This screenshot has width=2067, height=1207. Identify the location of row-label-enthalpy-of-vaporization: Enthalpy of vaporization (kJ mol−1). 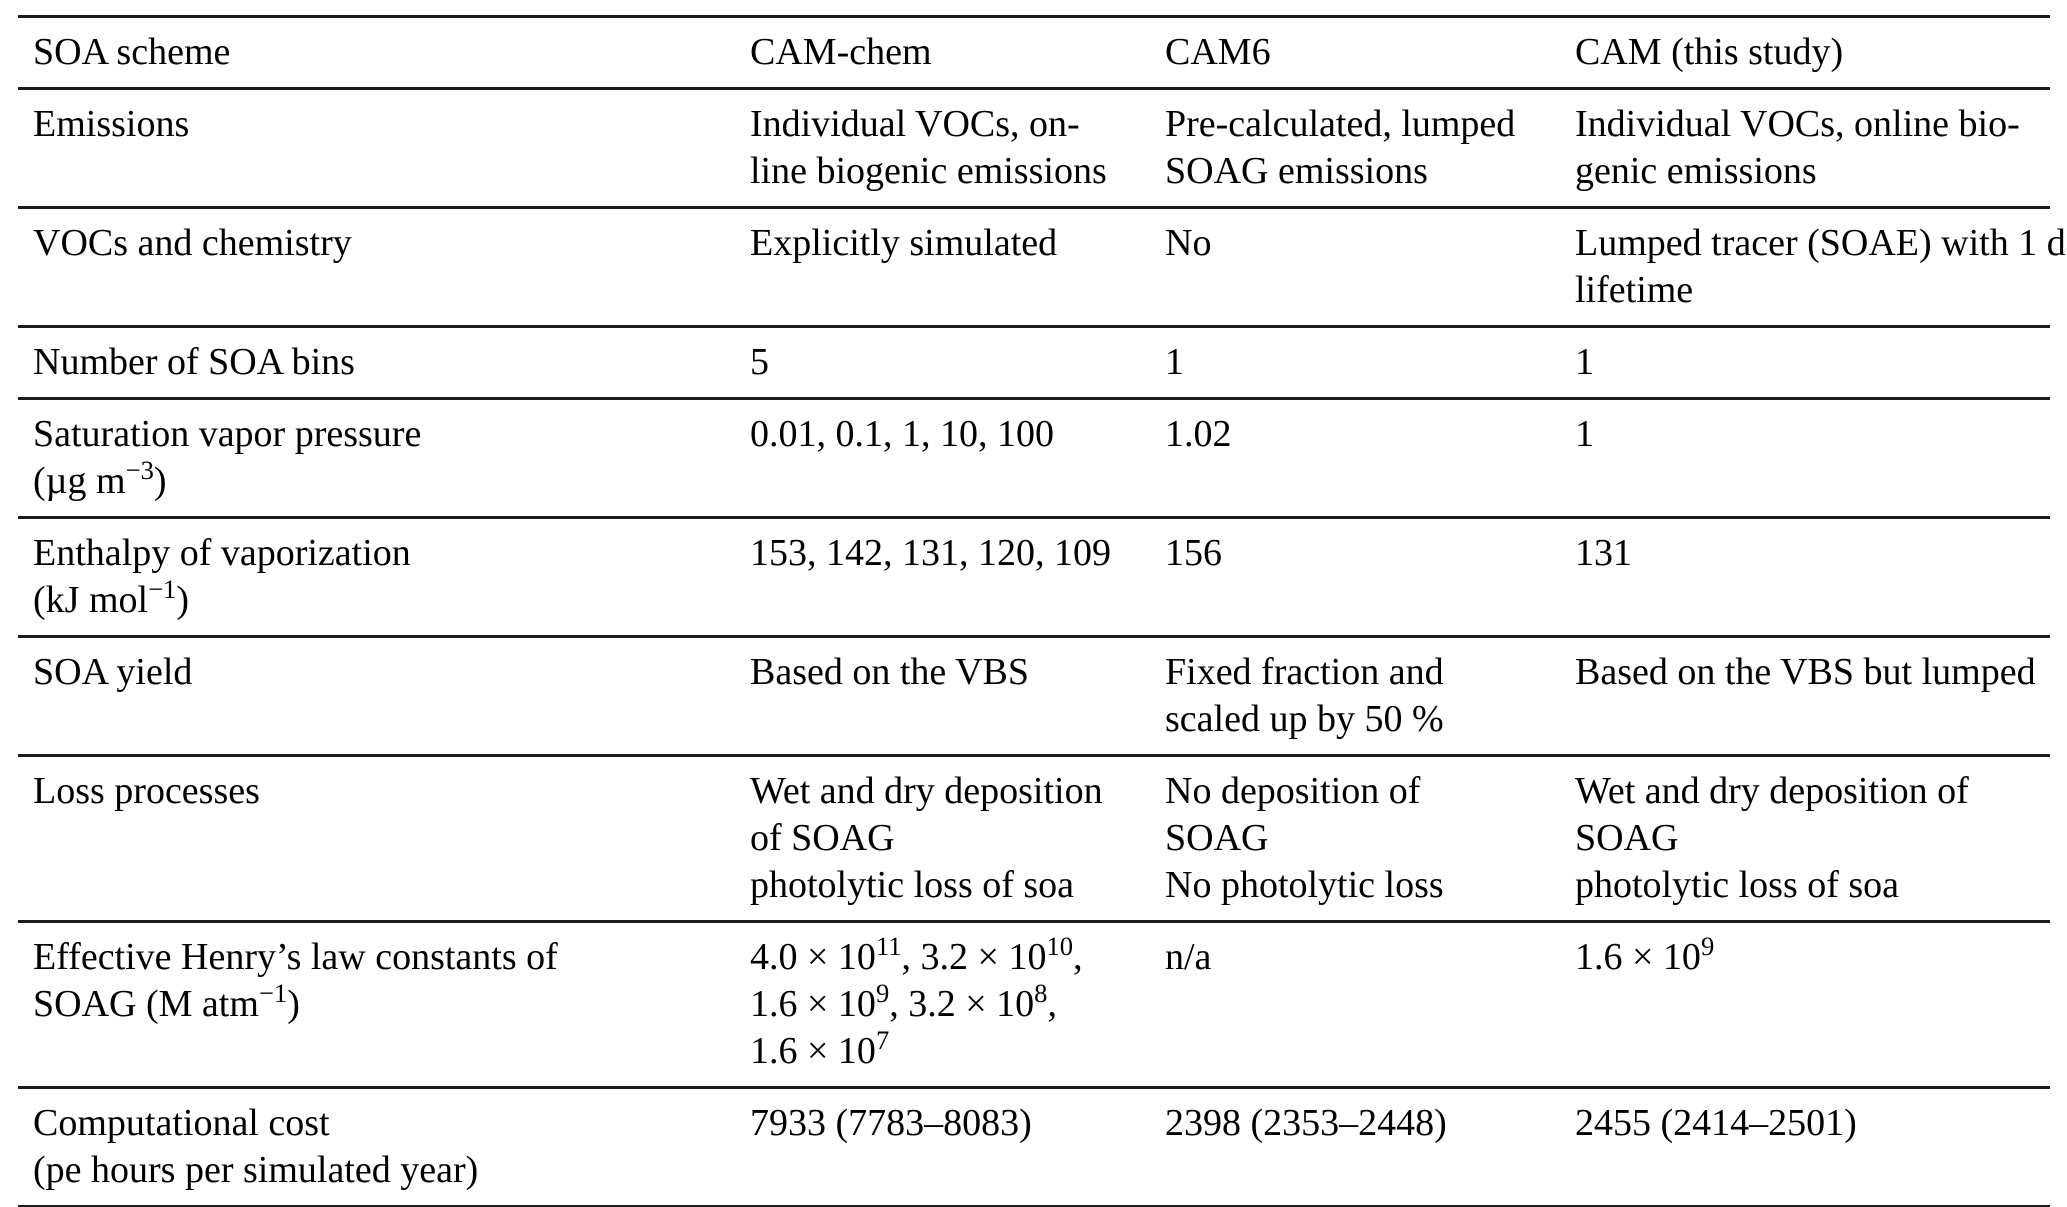
(222, 576).